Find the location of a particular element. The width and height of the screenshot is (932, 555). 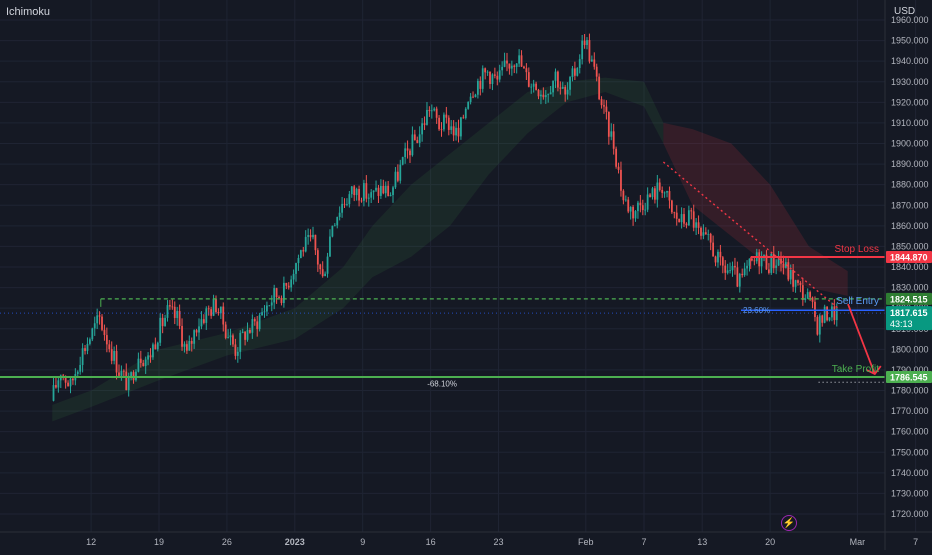

time-tick-label: Mar is located at coordinates (858, 542).